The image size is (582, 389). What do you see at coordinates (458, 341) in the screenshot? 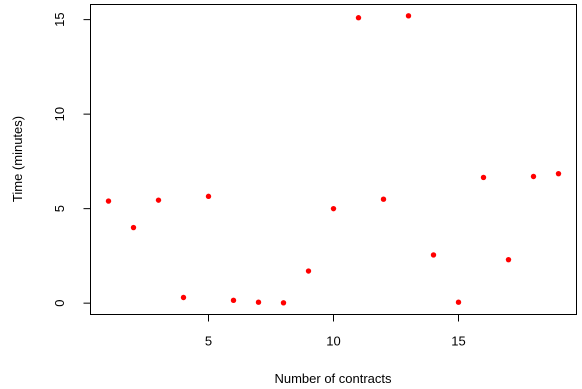
I see `x-tick-label: 15` at bounding box center [458, 341].